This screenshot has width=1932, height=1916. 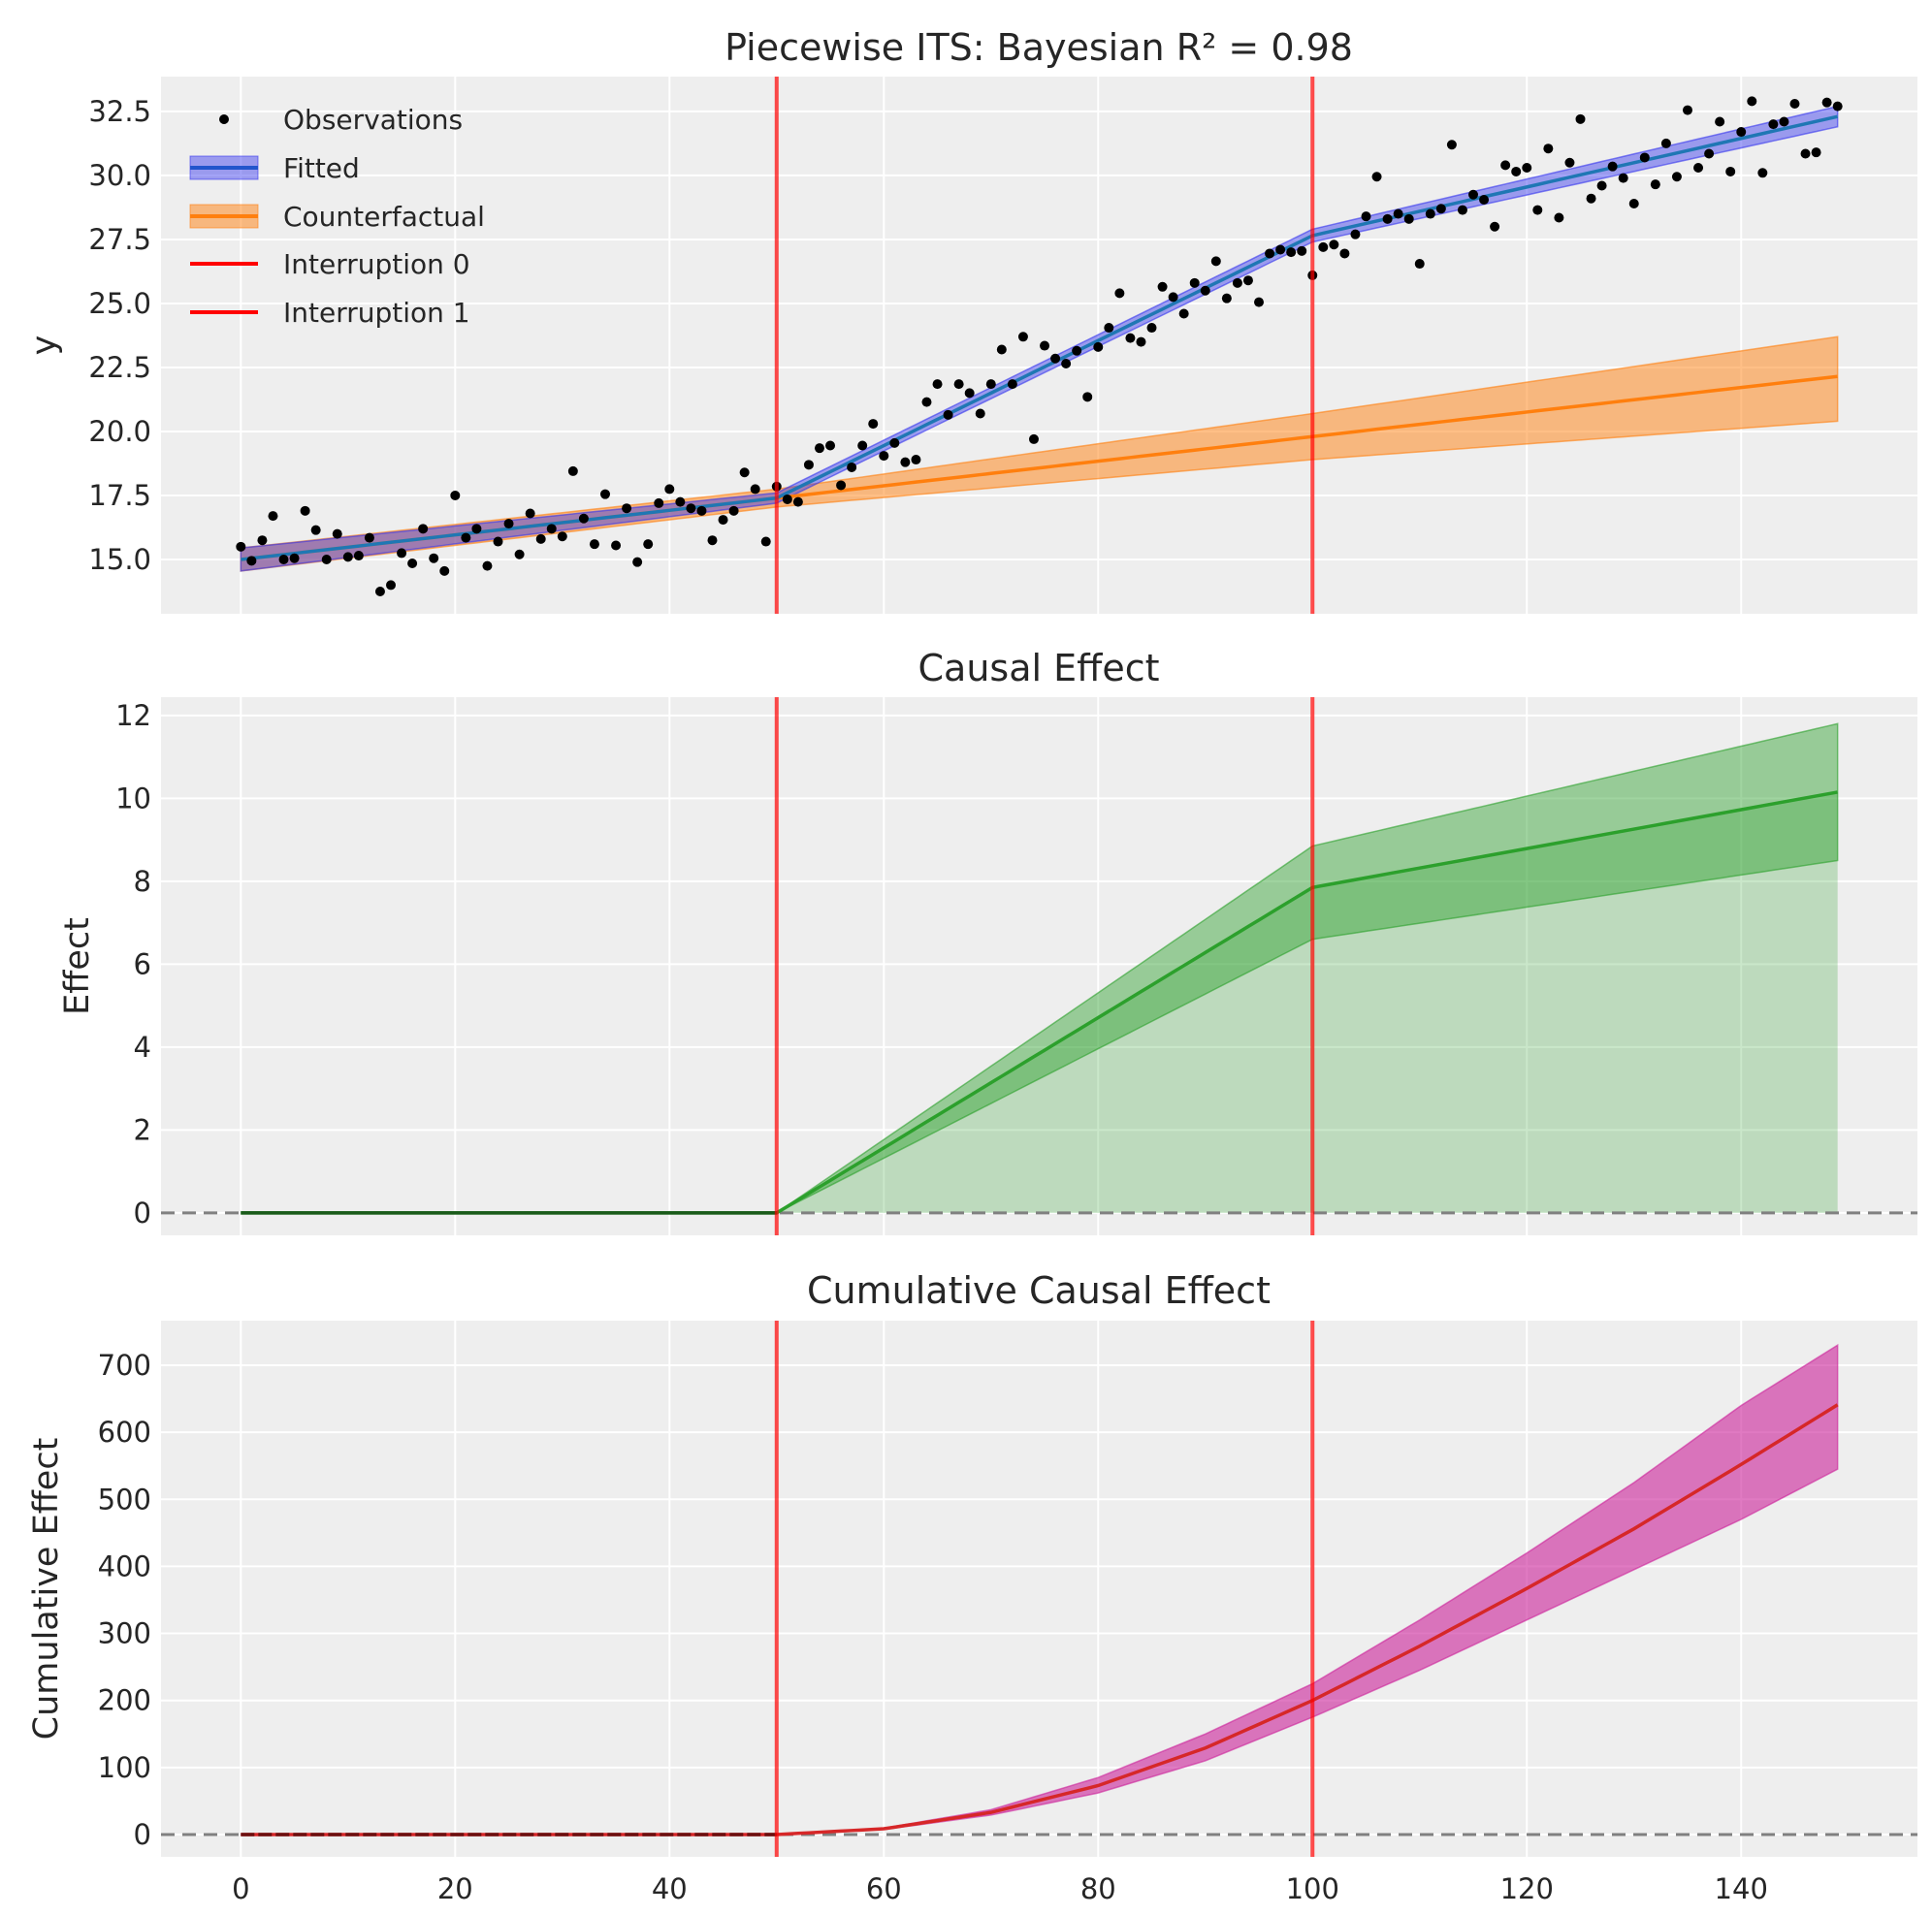 What do you see at coordinates (124, 1565) in the screenshot?
I see `y-tick-label: 400` at bounding box center [124, 1565].